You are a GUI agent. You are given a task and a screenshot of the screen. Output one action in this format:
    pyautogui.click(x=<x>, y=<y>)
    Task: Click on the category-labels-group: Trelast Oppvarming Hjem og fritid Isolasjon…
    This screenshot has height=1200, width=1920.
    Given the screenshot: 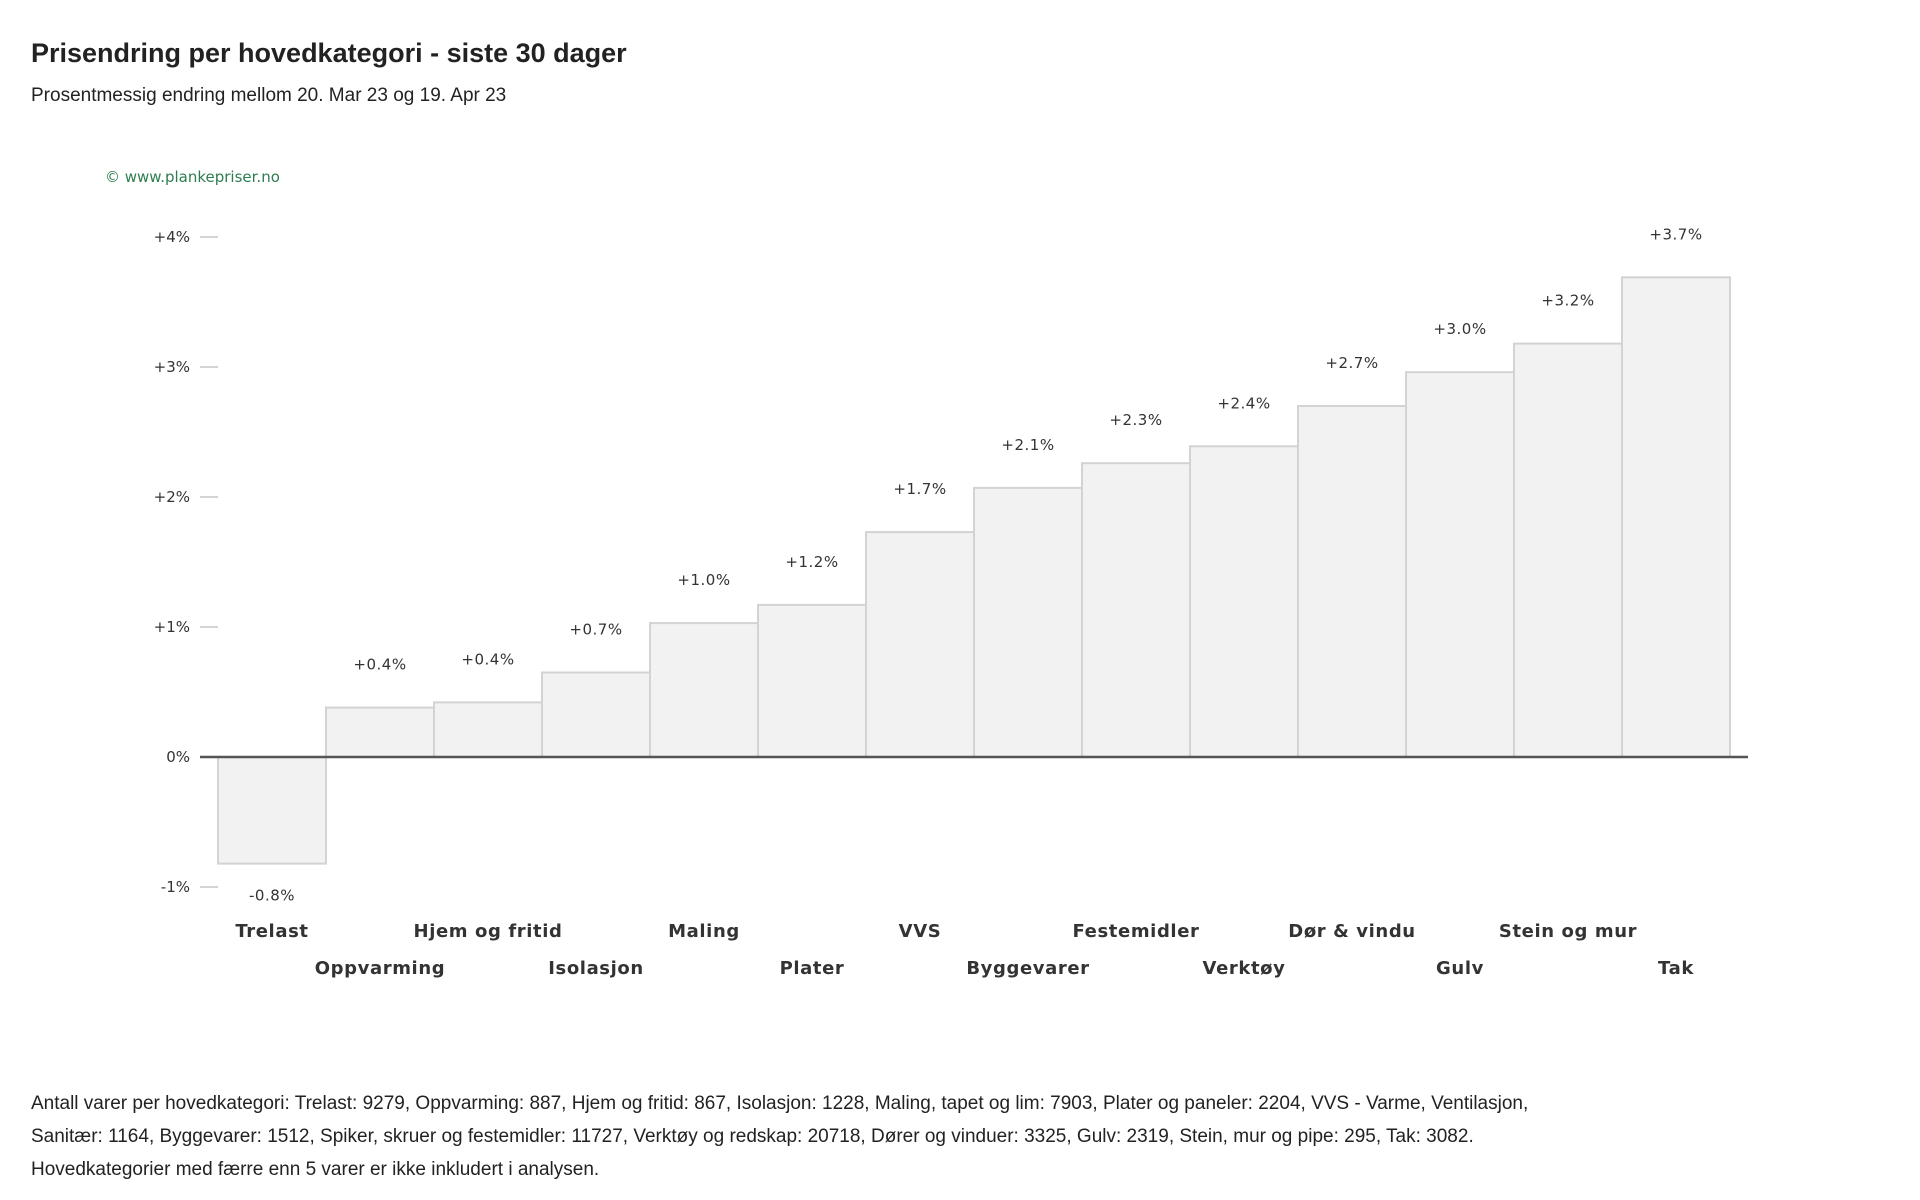 What is the action you would take?
    pyautogui.click(x=964, y=950)
    